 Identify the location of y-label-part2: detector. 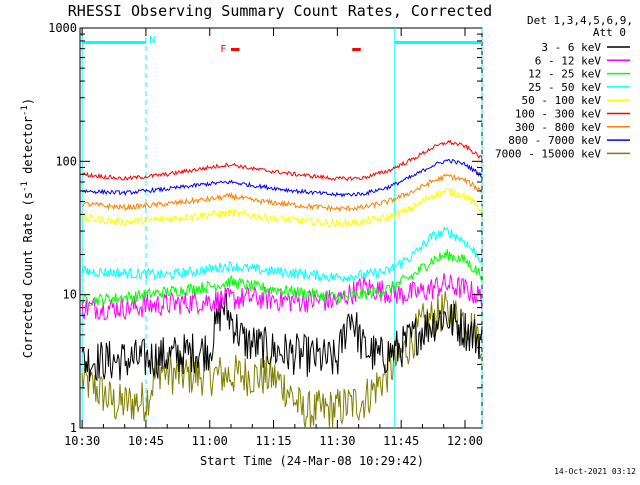
(28, 148).